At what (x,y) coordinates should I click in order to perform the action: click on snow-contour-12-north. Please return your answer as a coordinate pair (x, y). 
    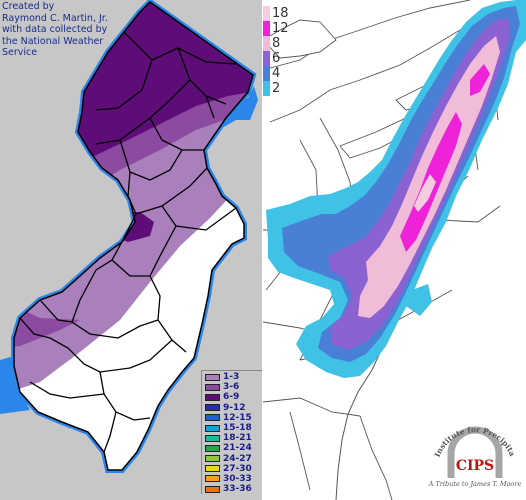
    Looking at the image, I should click on (480, 80).